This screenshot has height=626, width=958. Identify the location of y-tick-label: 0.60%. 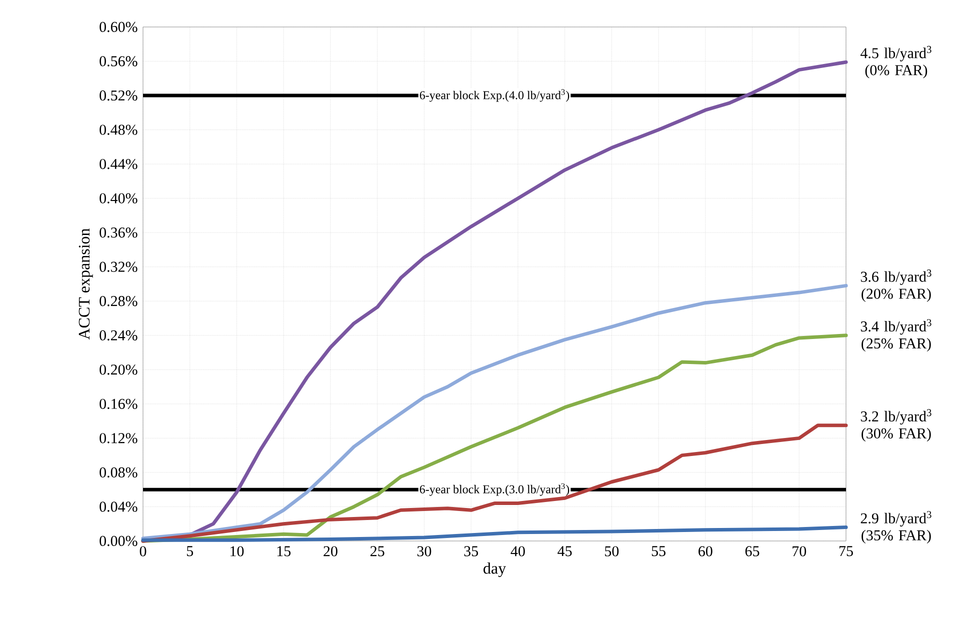
(119, 27).